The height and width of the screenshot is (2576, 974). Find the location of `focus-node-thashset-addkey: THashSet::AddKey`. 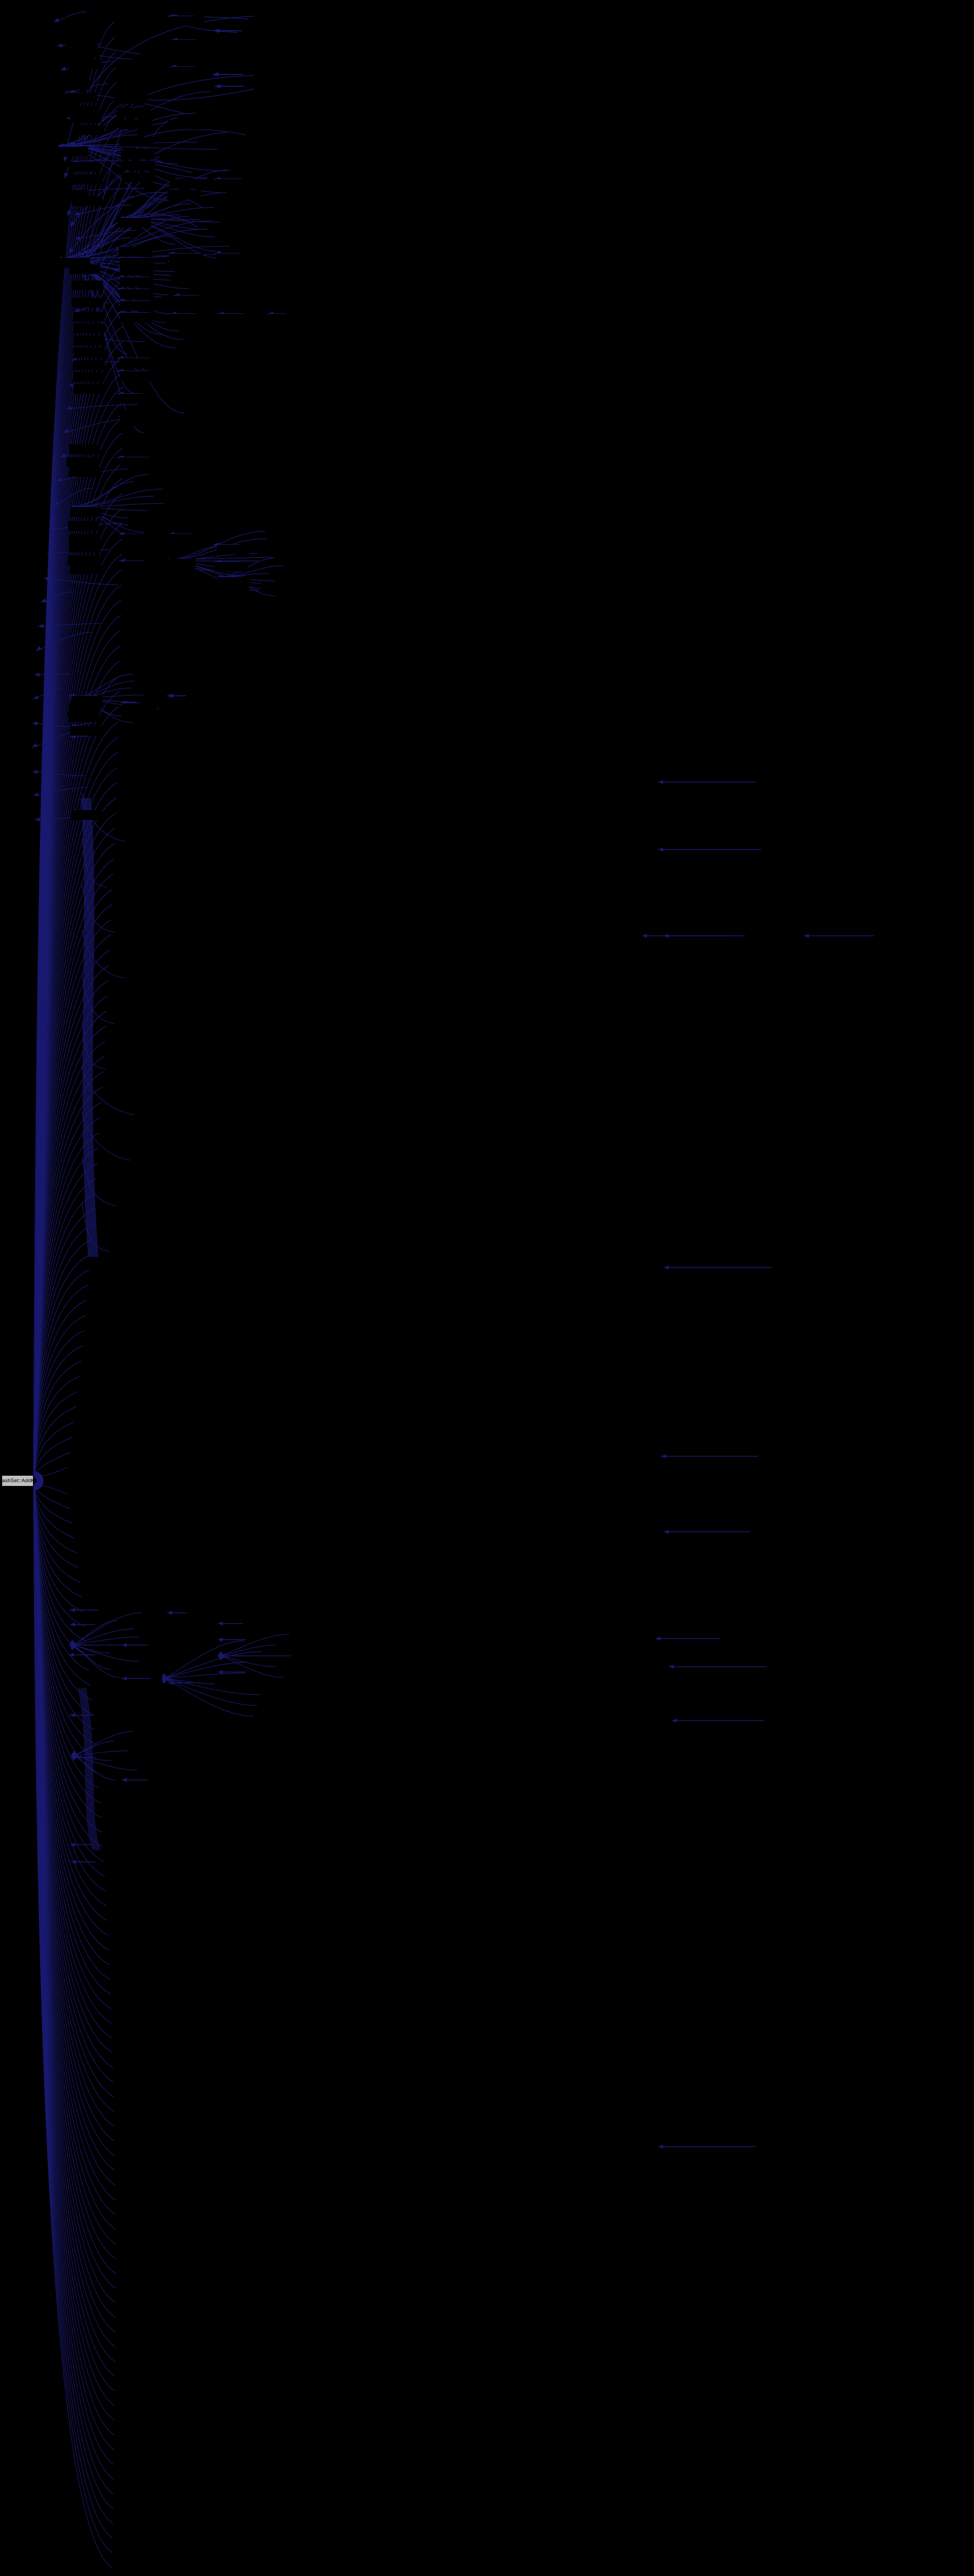

focus-node-thashset-addkey: THashSet::AddKey is located at coordinates (17, 1481).